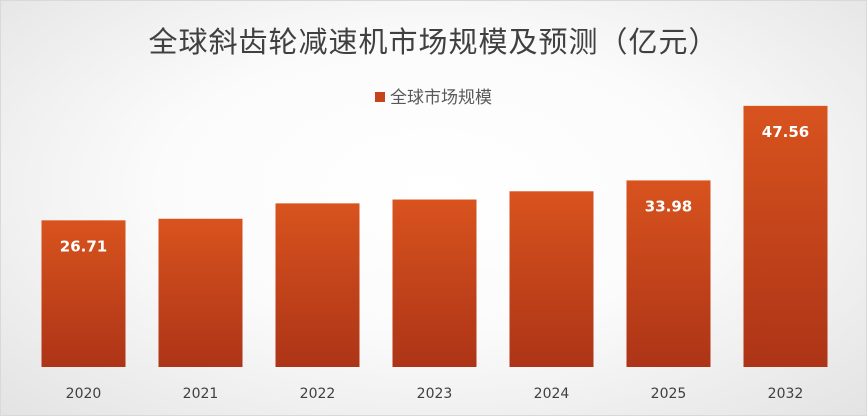  What do you see at coordinates (552, 394) in the screenshot?
I see `x-tick-label-2024: 2024` at bounding box center [552, 394].